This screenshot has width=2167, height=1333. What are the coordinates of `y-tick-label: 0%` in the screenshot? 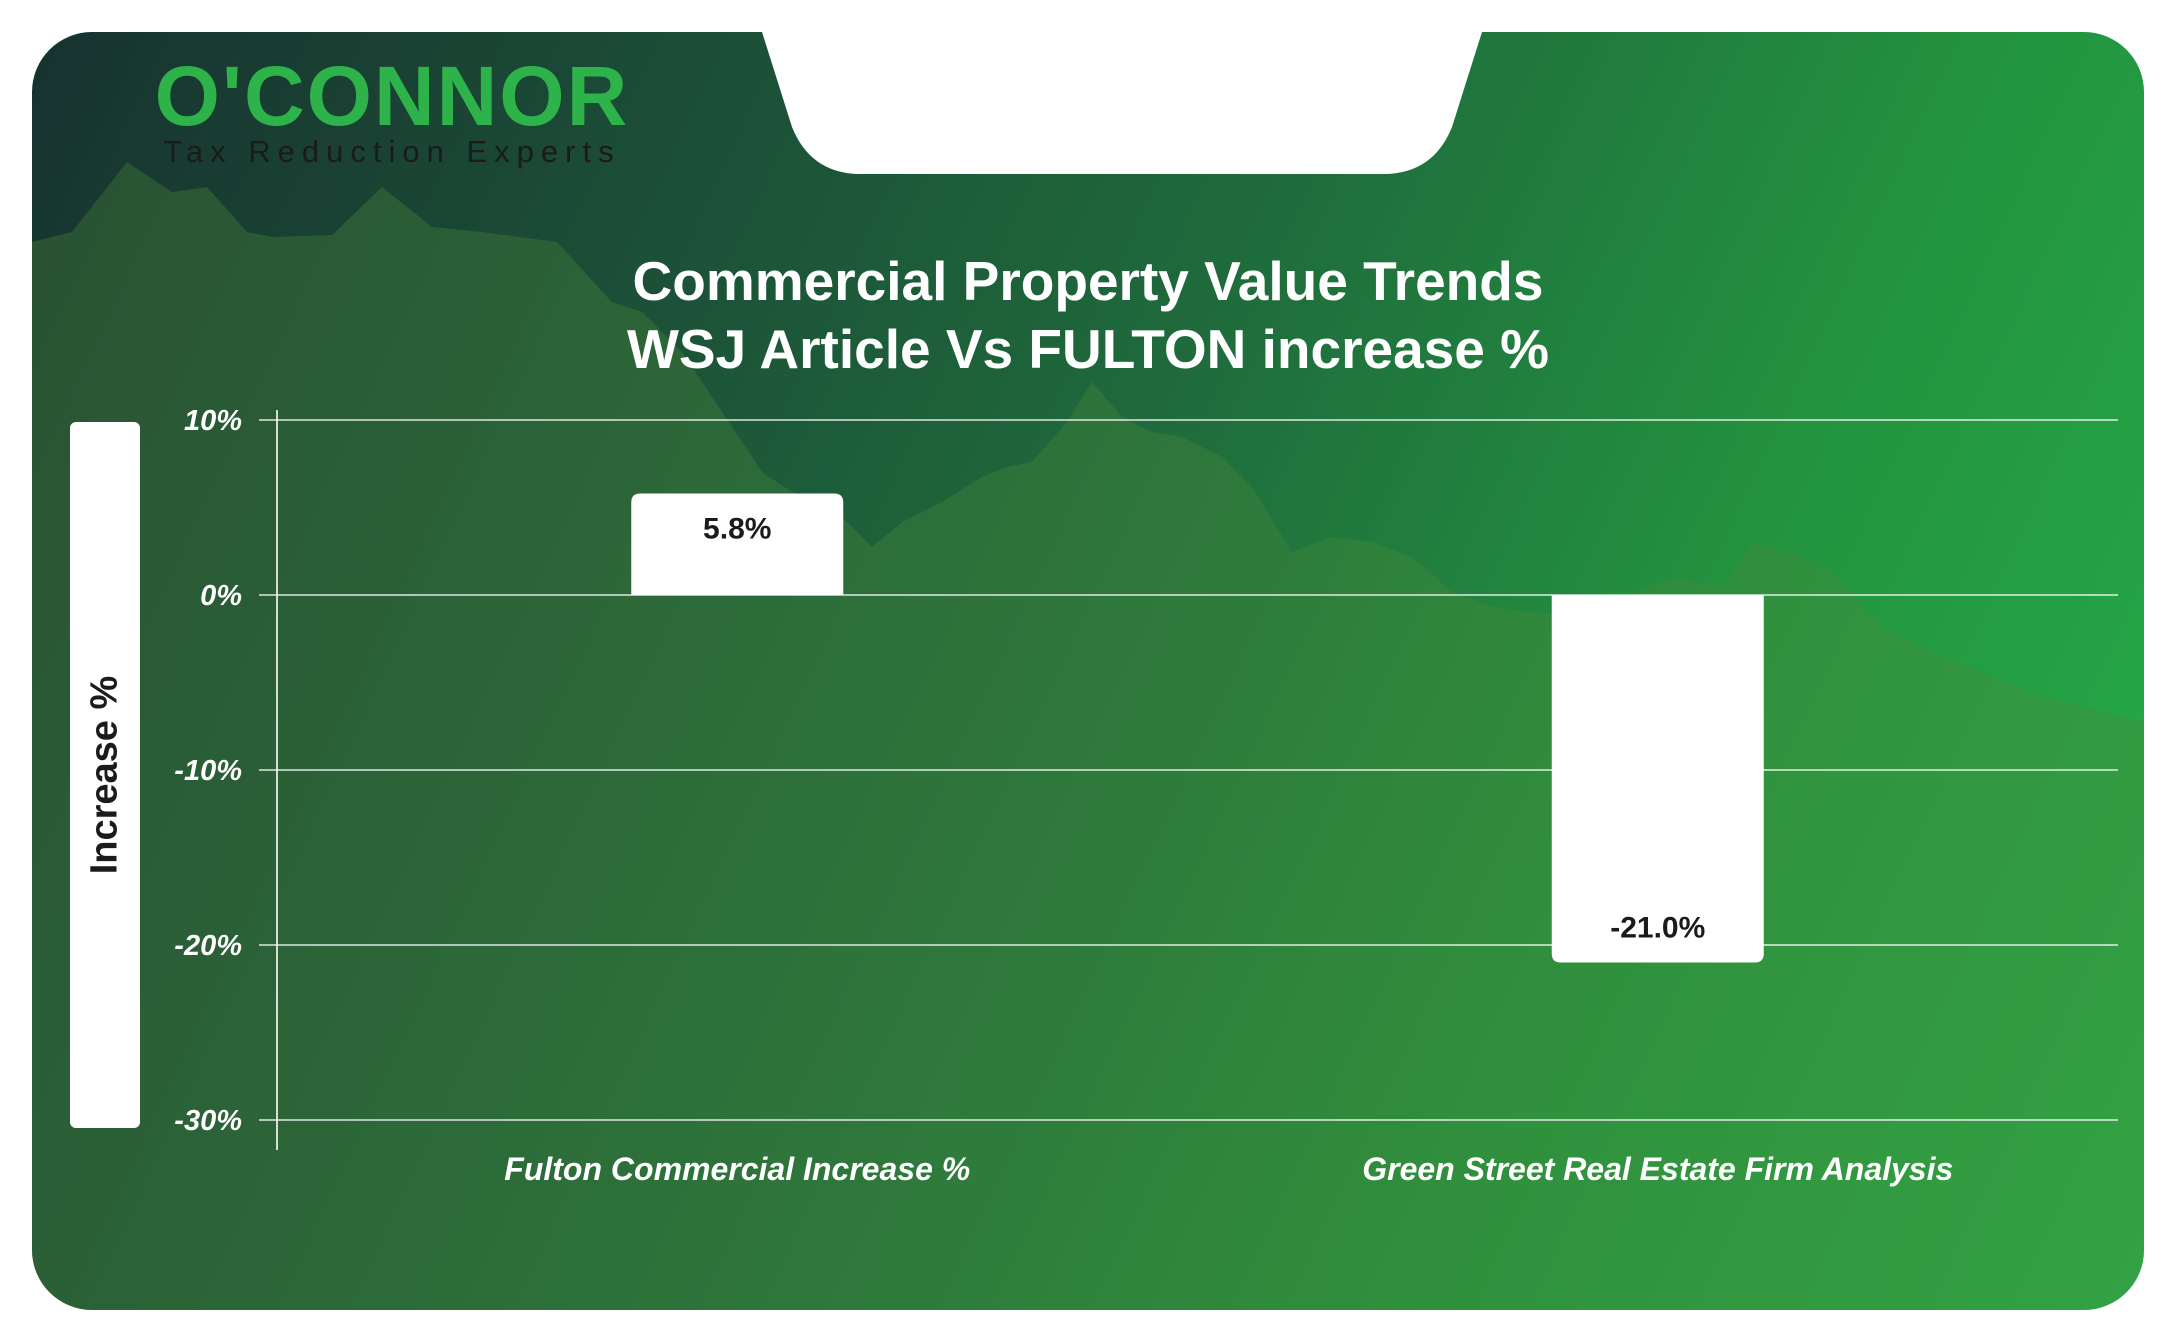 It's located at (221, 596).